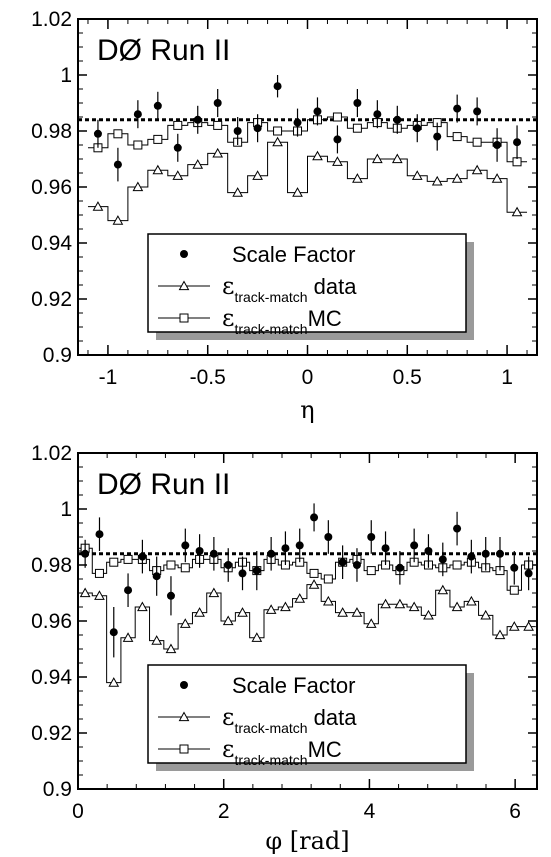 The width and height of the screenshot is (551, 857). What do you see at coordinates (224, 811) in the screenshot?
I see `x-tick-label: 2` at bounding box center [224, 811].